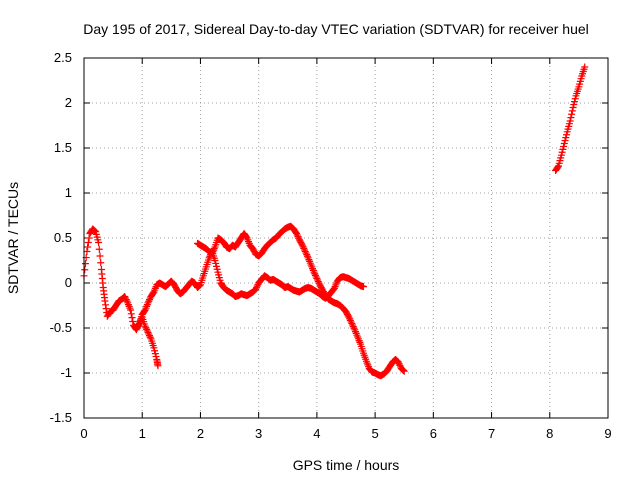 Image resolution: width=640 pixels, height=480 pixels. I want to click on x-tick-label: 7, so click(491, 433).